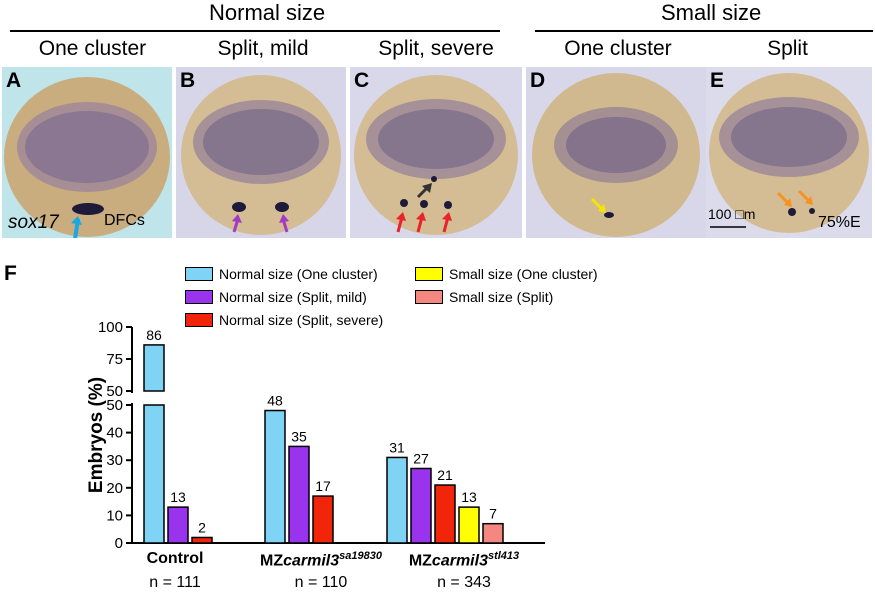 Image resolution: width=875 pixels, height=594 pixels. I want to click on axis-break-gap, so click(142, 398).